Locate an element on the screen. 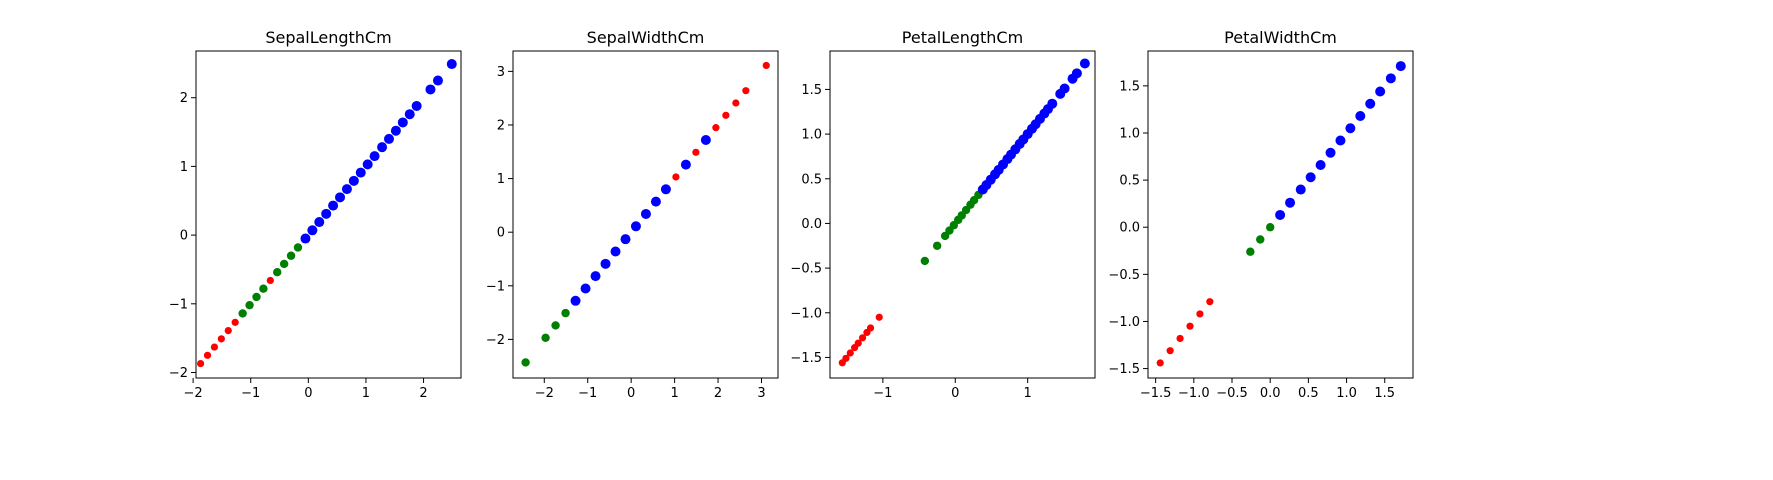  panel-title: PetalWidthCm is located at coordinates (1280, 37).